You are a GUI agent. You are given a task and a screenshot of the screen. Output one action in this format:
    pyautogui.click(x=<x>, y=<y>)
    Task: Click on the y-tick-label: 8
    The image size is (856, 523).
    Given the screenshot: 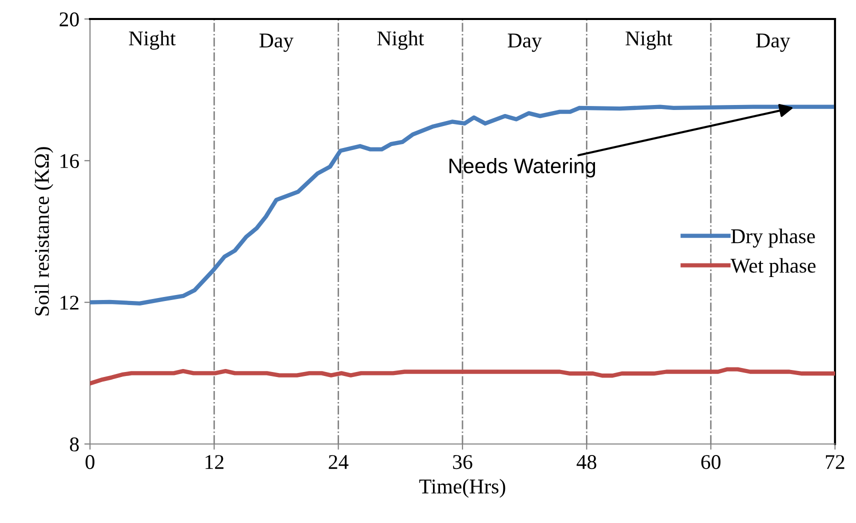 What is the action you would take?
    pyautogui.click(x=74, y=444)
    